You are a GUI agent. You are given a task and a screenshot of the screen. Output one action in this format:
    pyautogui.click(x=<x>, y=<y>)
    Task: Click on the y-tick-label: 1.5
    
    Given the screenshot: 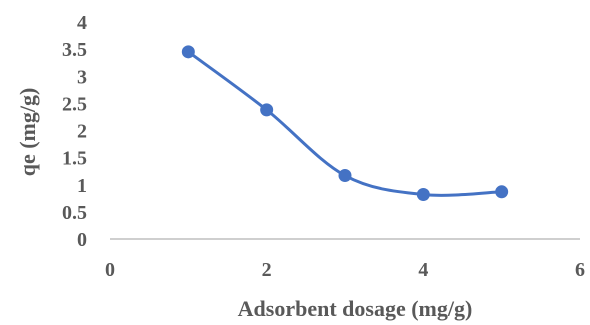 What is the action you would take?
    pyautogui.click(x=74, y=159)
    